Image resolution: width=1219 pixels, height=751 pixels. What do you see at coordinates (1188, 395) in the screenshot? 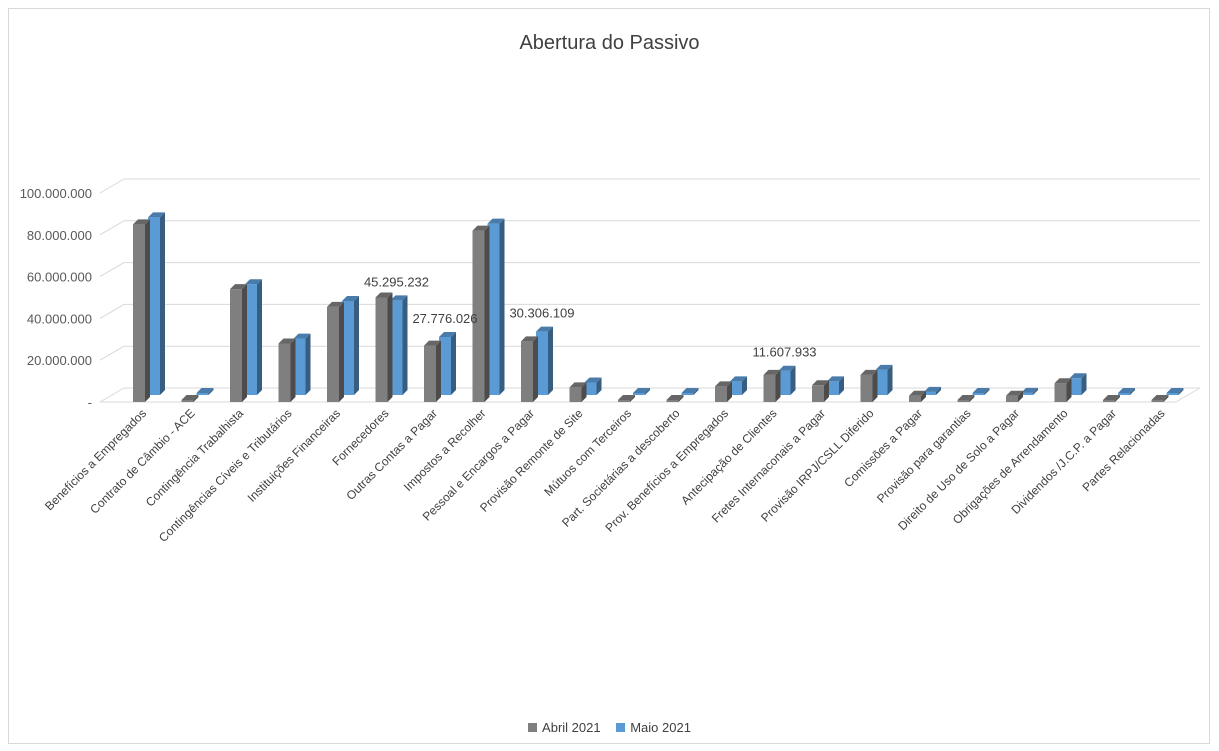
I see `floor-right` at bounding box center [1188, 395].